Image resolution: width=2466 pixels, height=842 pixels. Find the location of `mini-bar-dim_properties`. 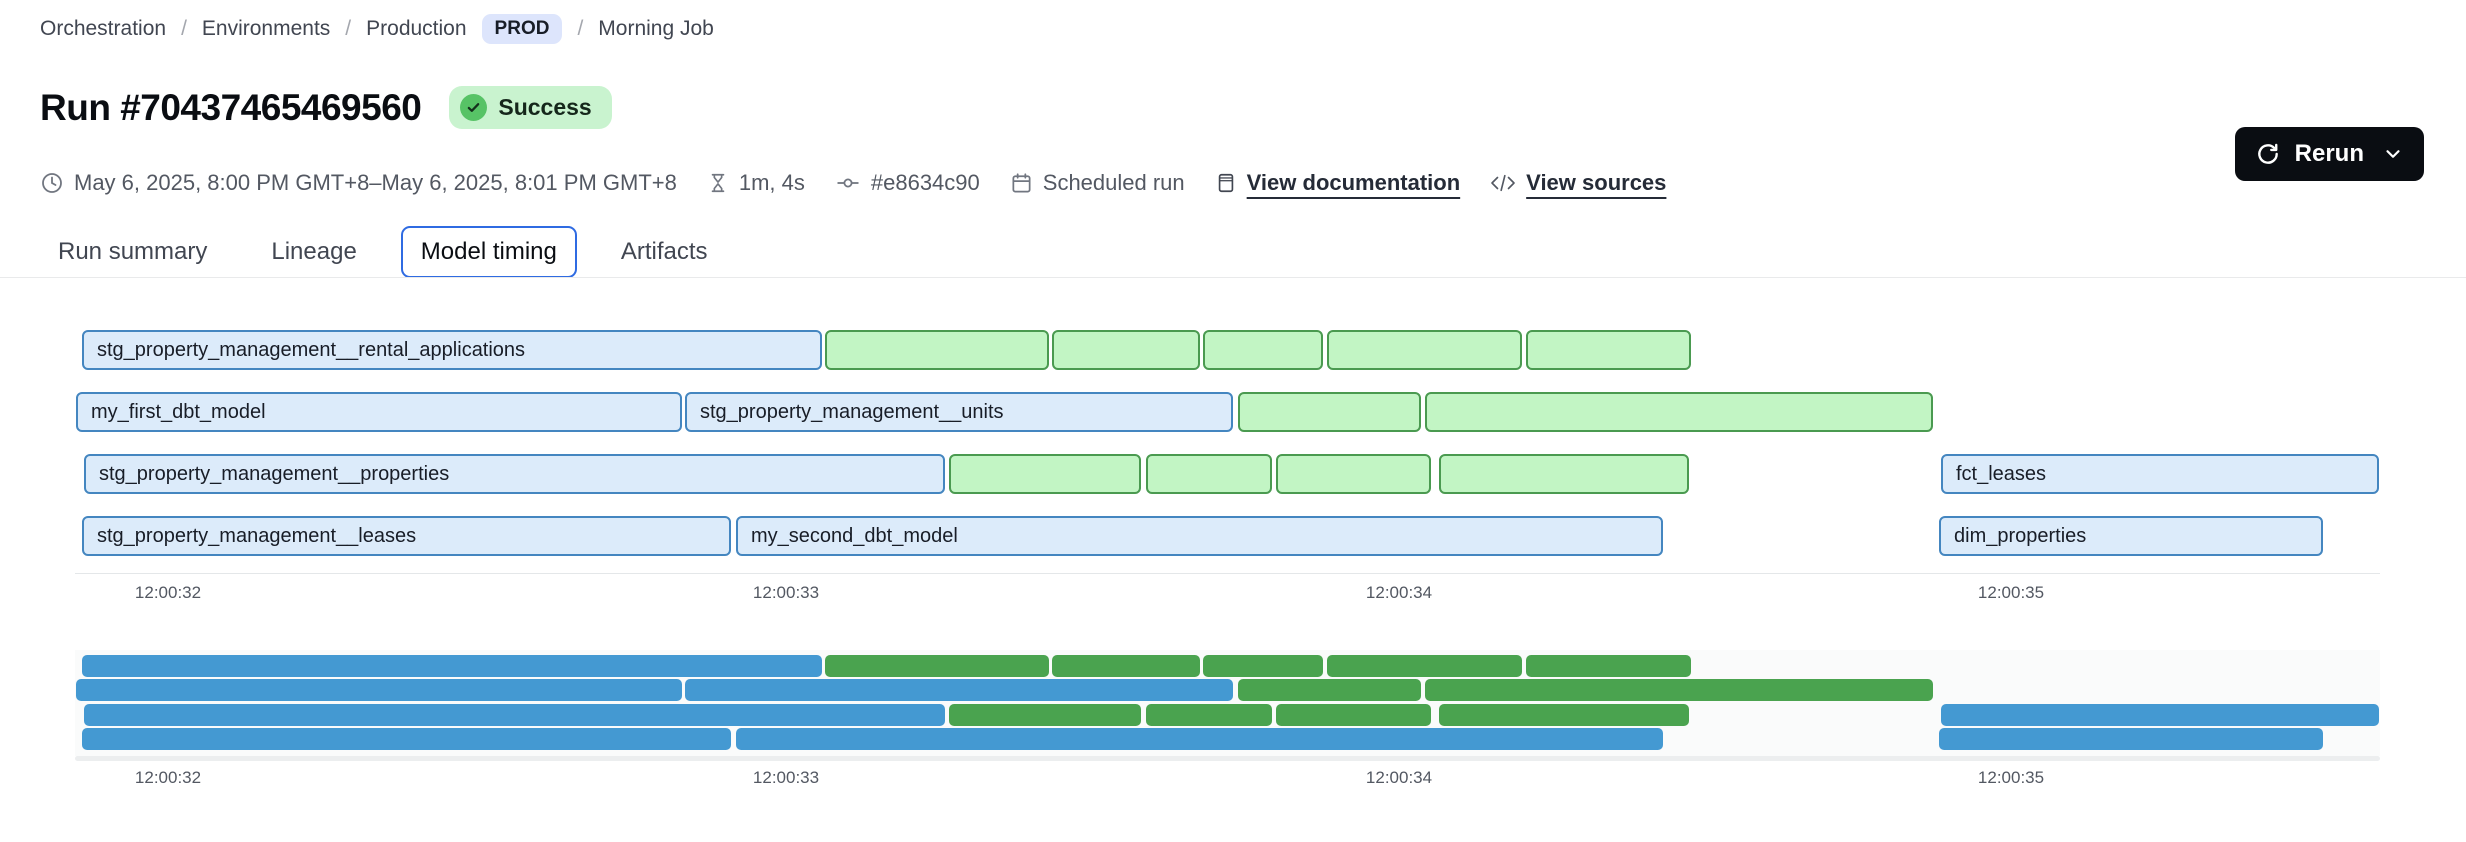

mini-bar-dim_properties is located at coordinates (2131, 739).